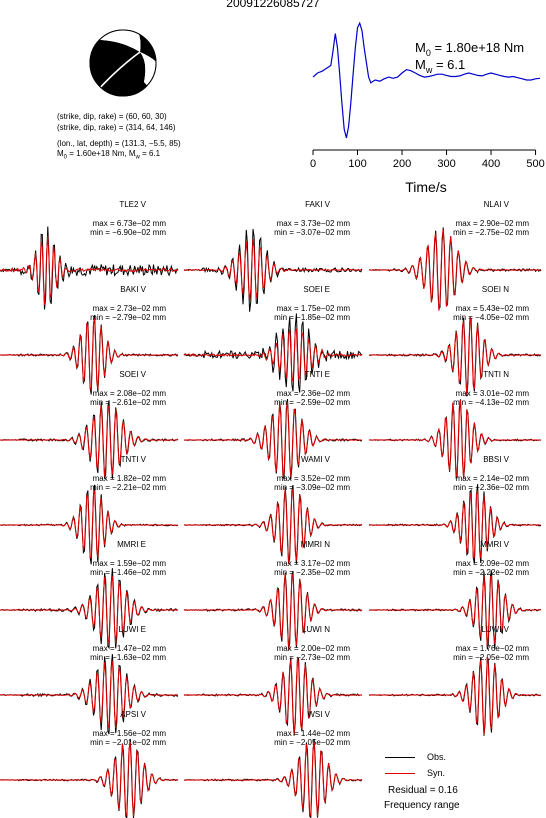 This screenshot has width=546, height=818. Describe the element at coordinates (132, 629) in the screenshot. I see `panel-station-label: LUWI E` at that location.